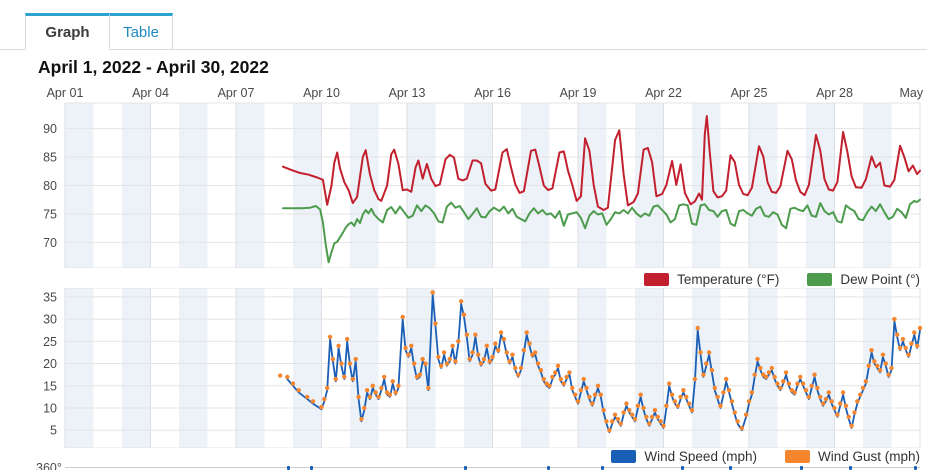 The height and width of the screenshot is (470, 927). What do you see at coordinates (50, 386) in the screenshot?
I see `y-tick-label: 15` at bounding box center [50, 386].